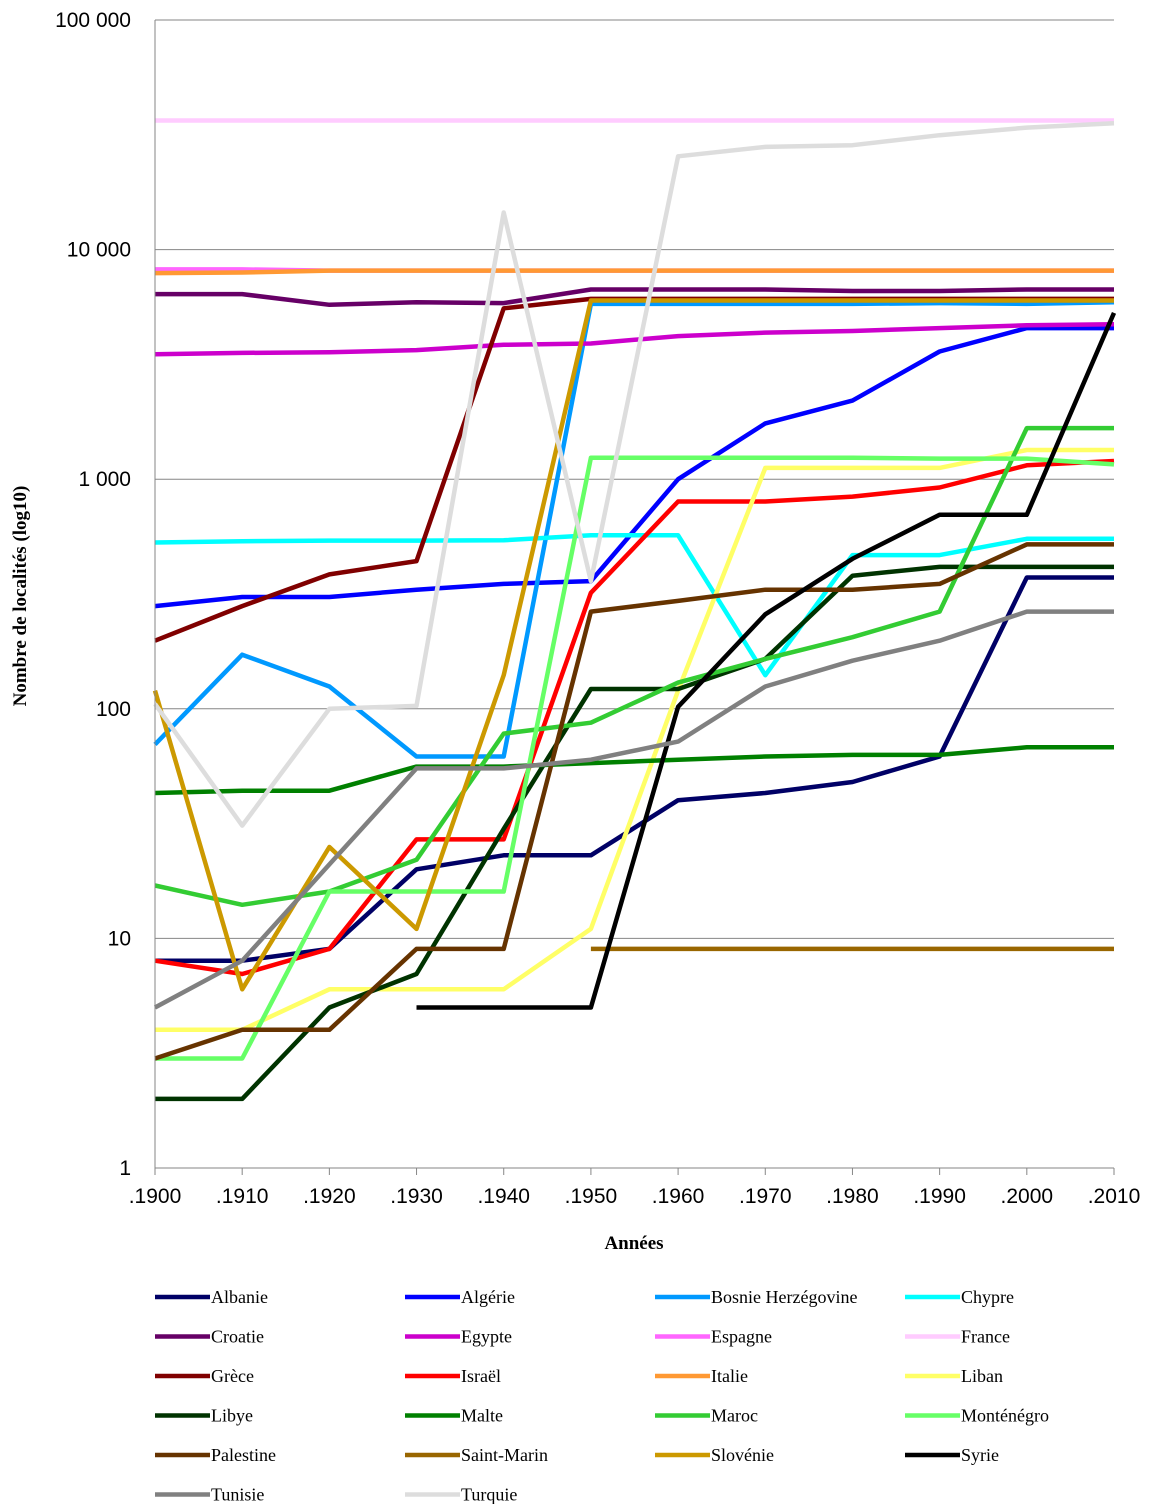 This screenshot has height=1504, width=1155. I want to click on legend-label: Bosnie Herzégovine, so click(784, 1297).